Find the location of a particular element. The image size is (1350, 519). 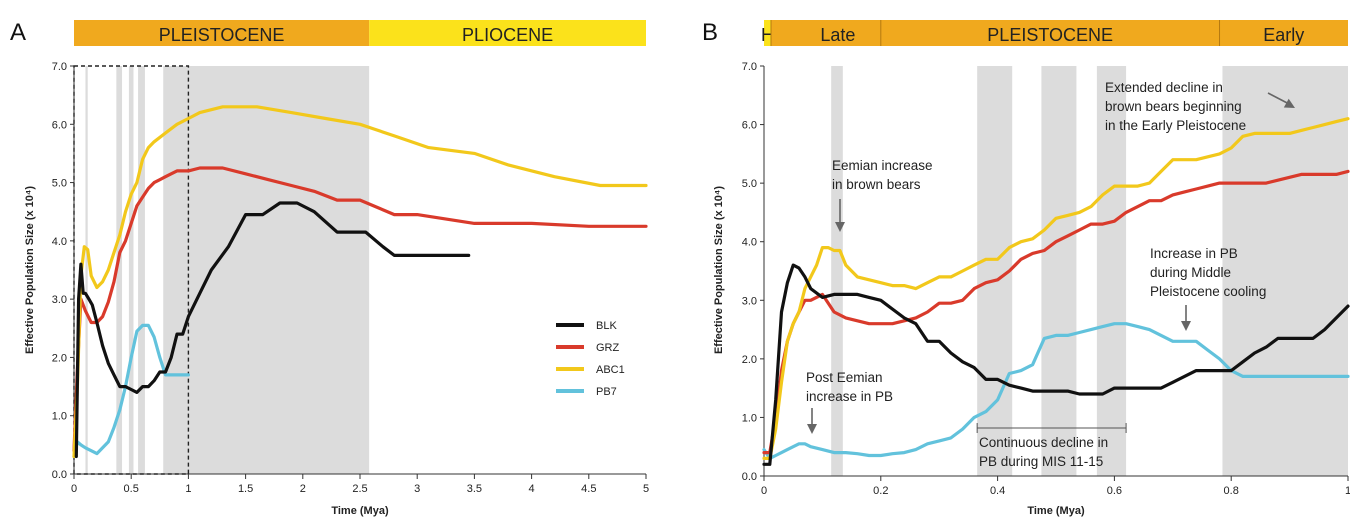

annotation-3: Post Eemian increase in PB is located at coordinates (849, 387).